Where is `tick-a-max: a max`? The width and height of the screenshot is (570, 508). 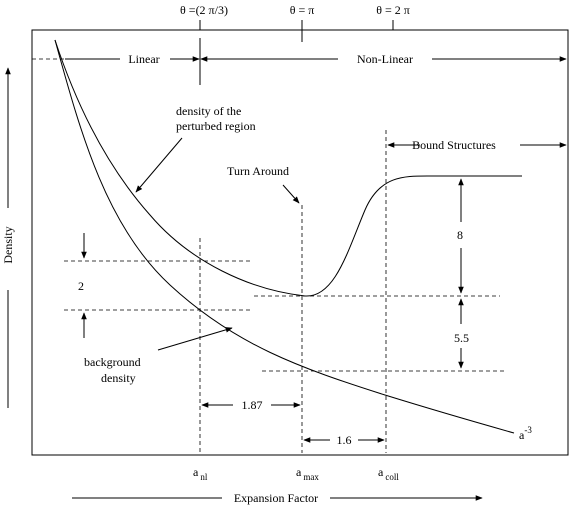
tick-a-max: a max is located at coordinates (307, 473).